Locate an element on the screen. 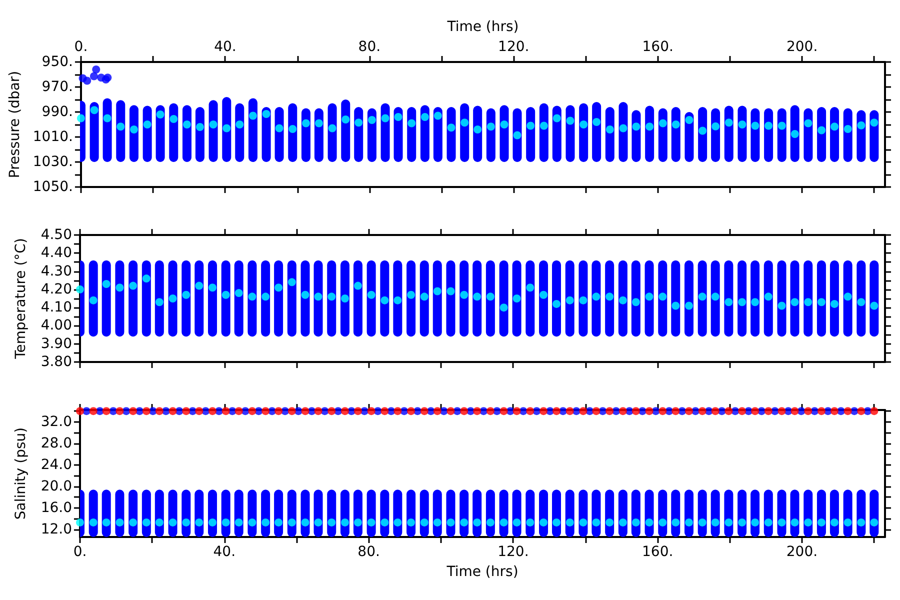 This screenshot has width=900, height=600. y-tick-label: 990. is located at coordinates (57, 112).